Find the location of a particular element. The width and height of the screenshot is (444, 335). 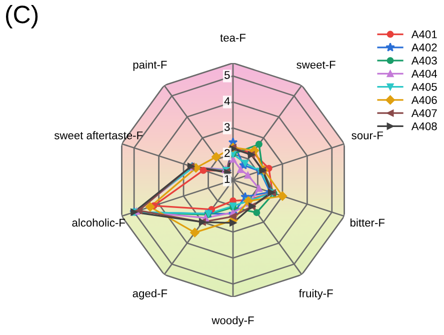

legend-label: A405 is located at coordinates (424, 86).